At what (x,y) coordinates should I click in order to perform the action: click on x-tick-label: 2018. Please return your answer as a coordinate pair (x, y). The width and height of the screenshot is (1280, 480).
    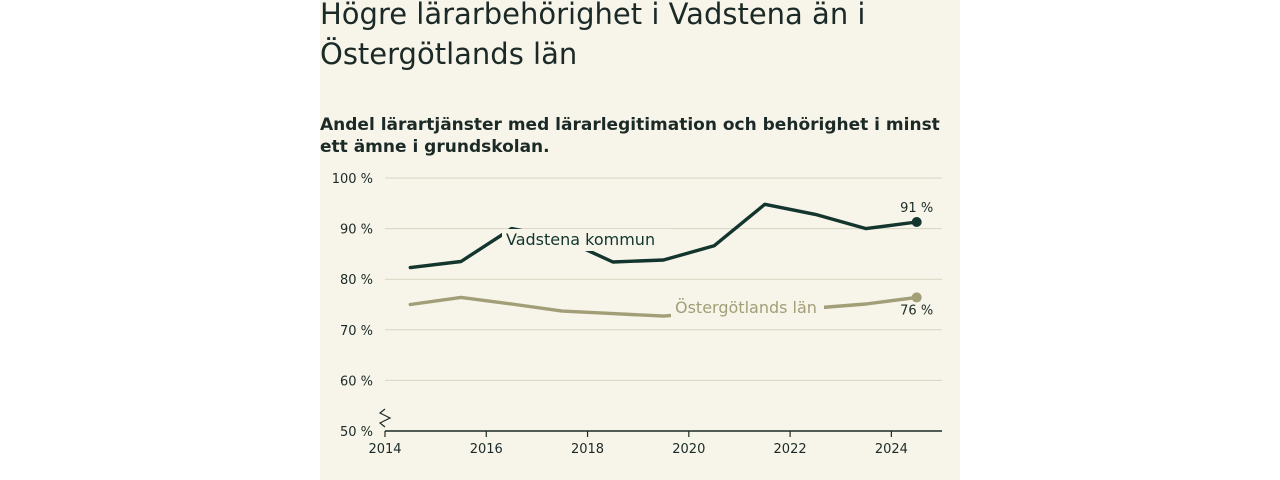
    Looking at the image, I should click on (587, 449).